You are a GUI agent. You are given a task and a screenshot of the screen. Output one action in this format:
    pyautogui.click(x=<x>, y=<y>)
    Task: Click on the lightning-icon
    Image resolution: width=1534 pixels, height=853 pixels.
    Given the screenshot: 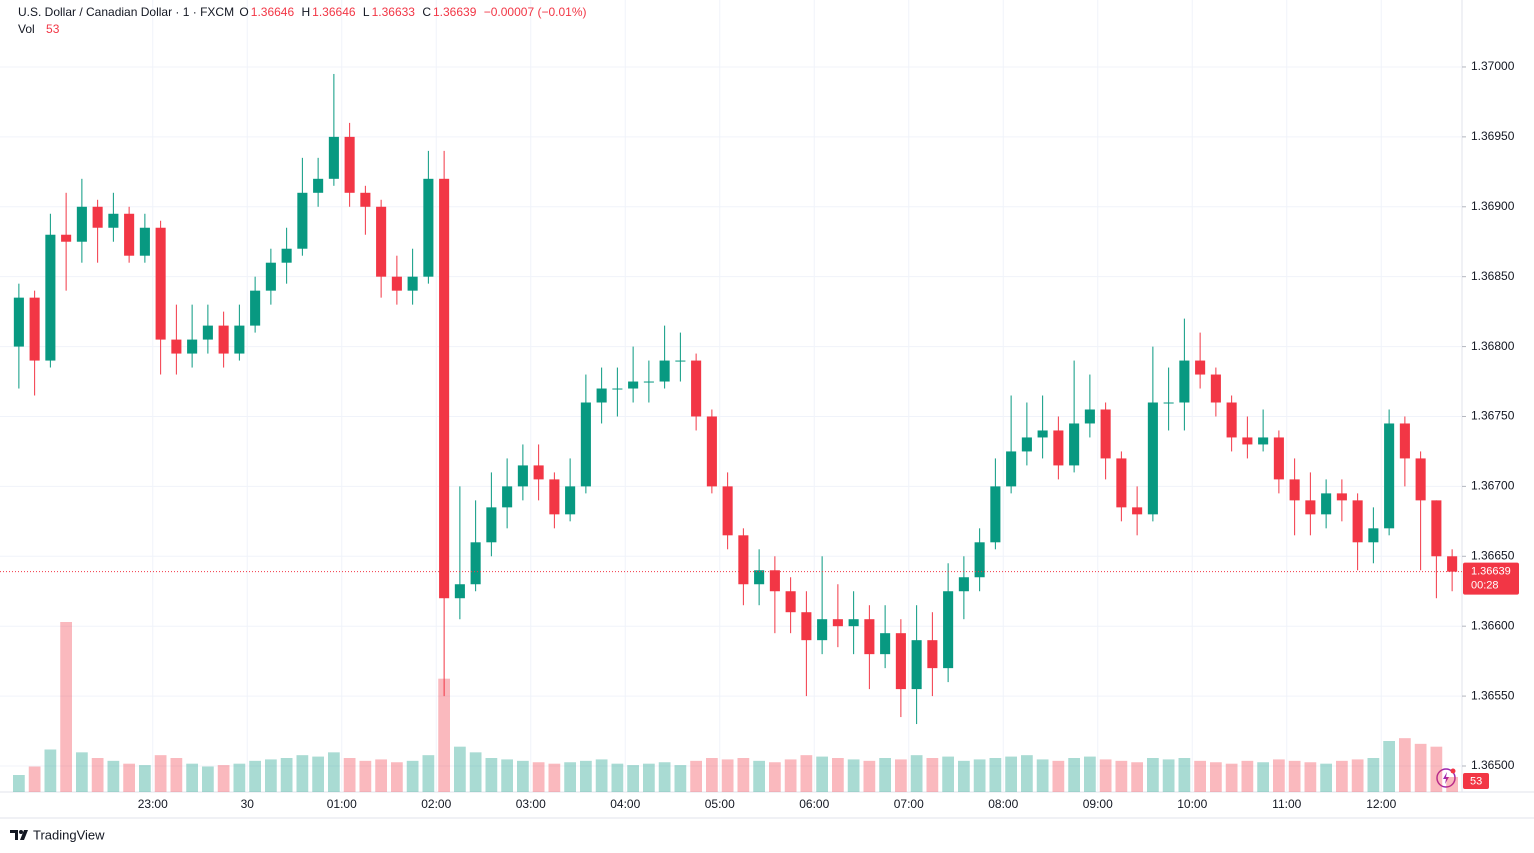 What is the action you would take?
    pyautogui.click(x=1446, y=778)
    